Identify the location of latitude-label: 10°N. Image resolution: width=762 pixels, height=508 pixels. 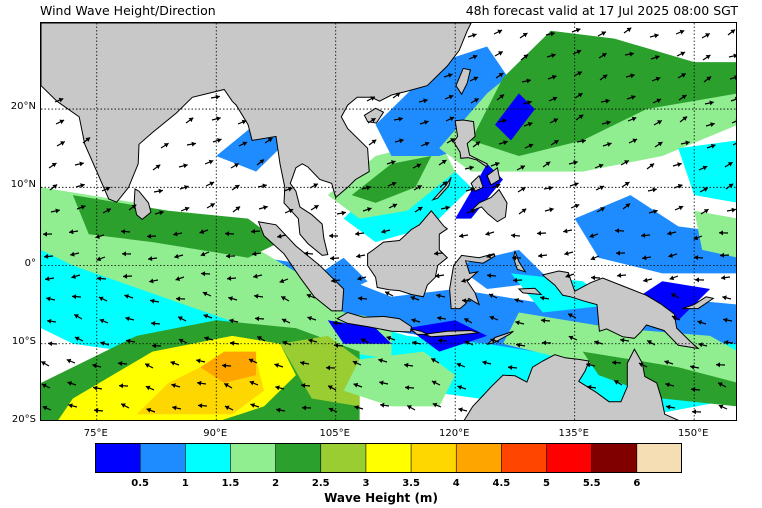
(23, 185).